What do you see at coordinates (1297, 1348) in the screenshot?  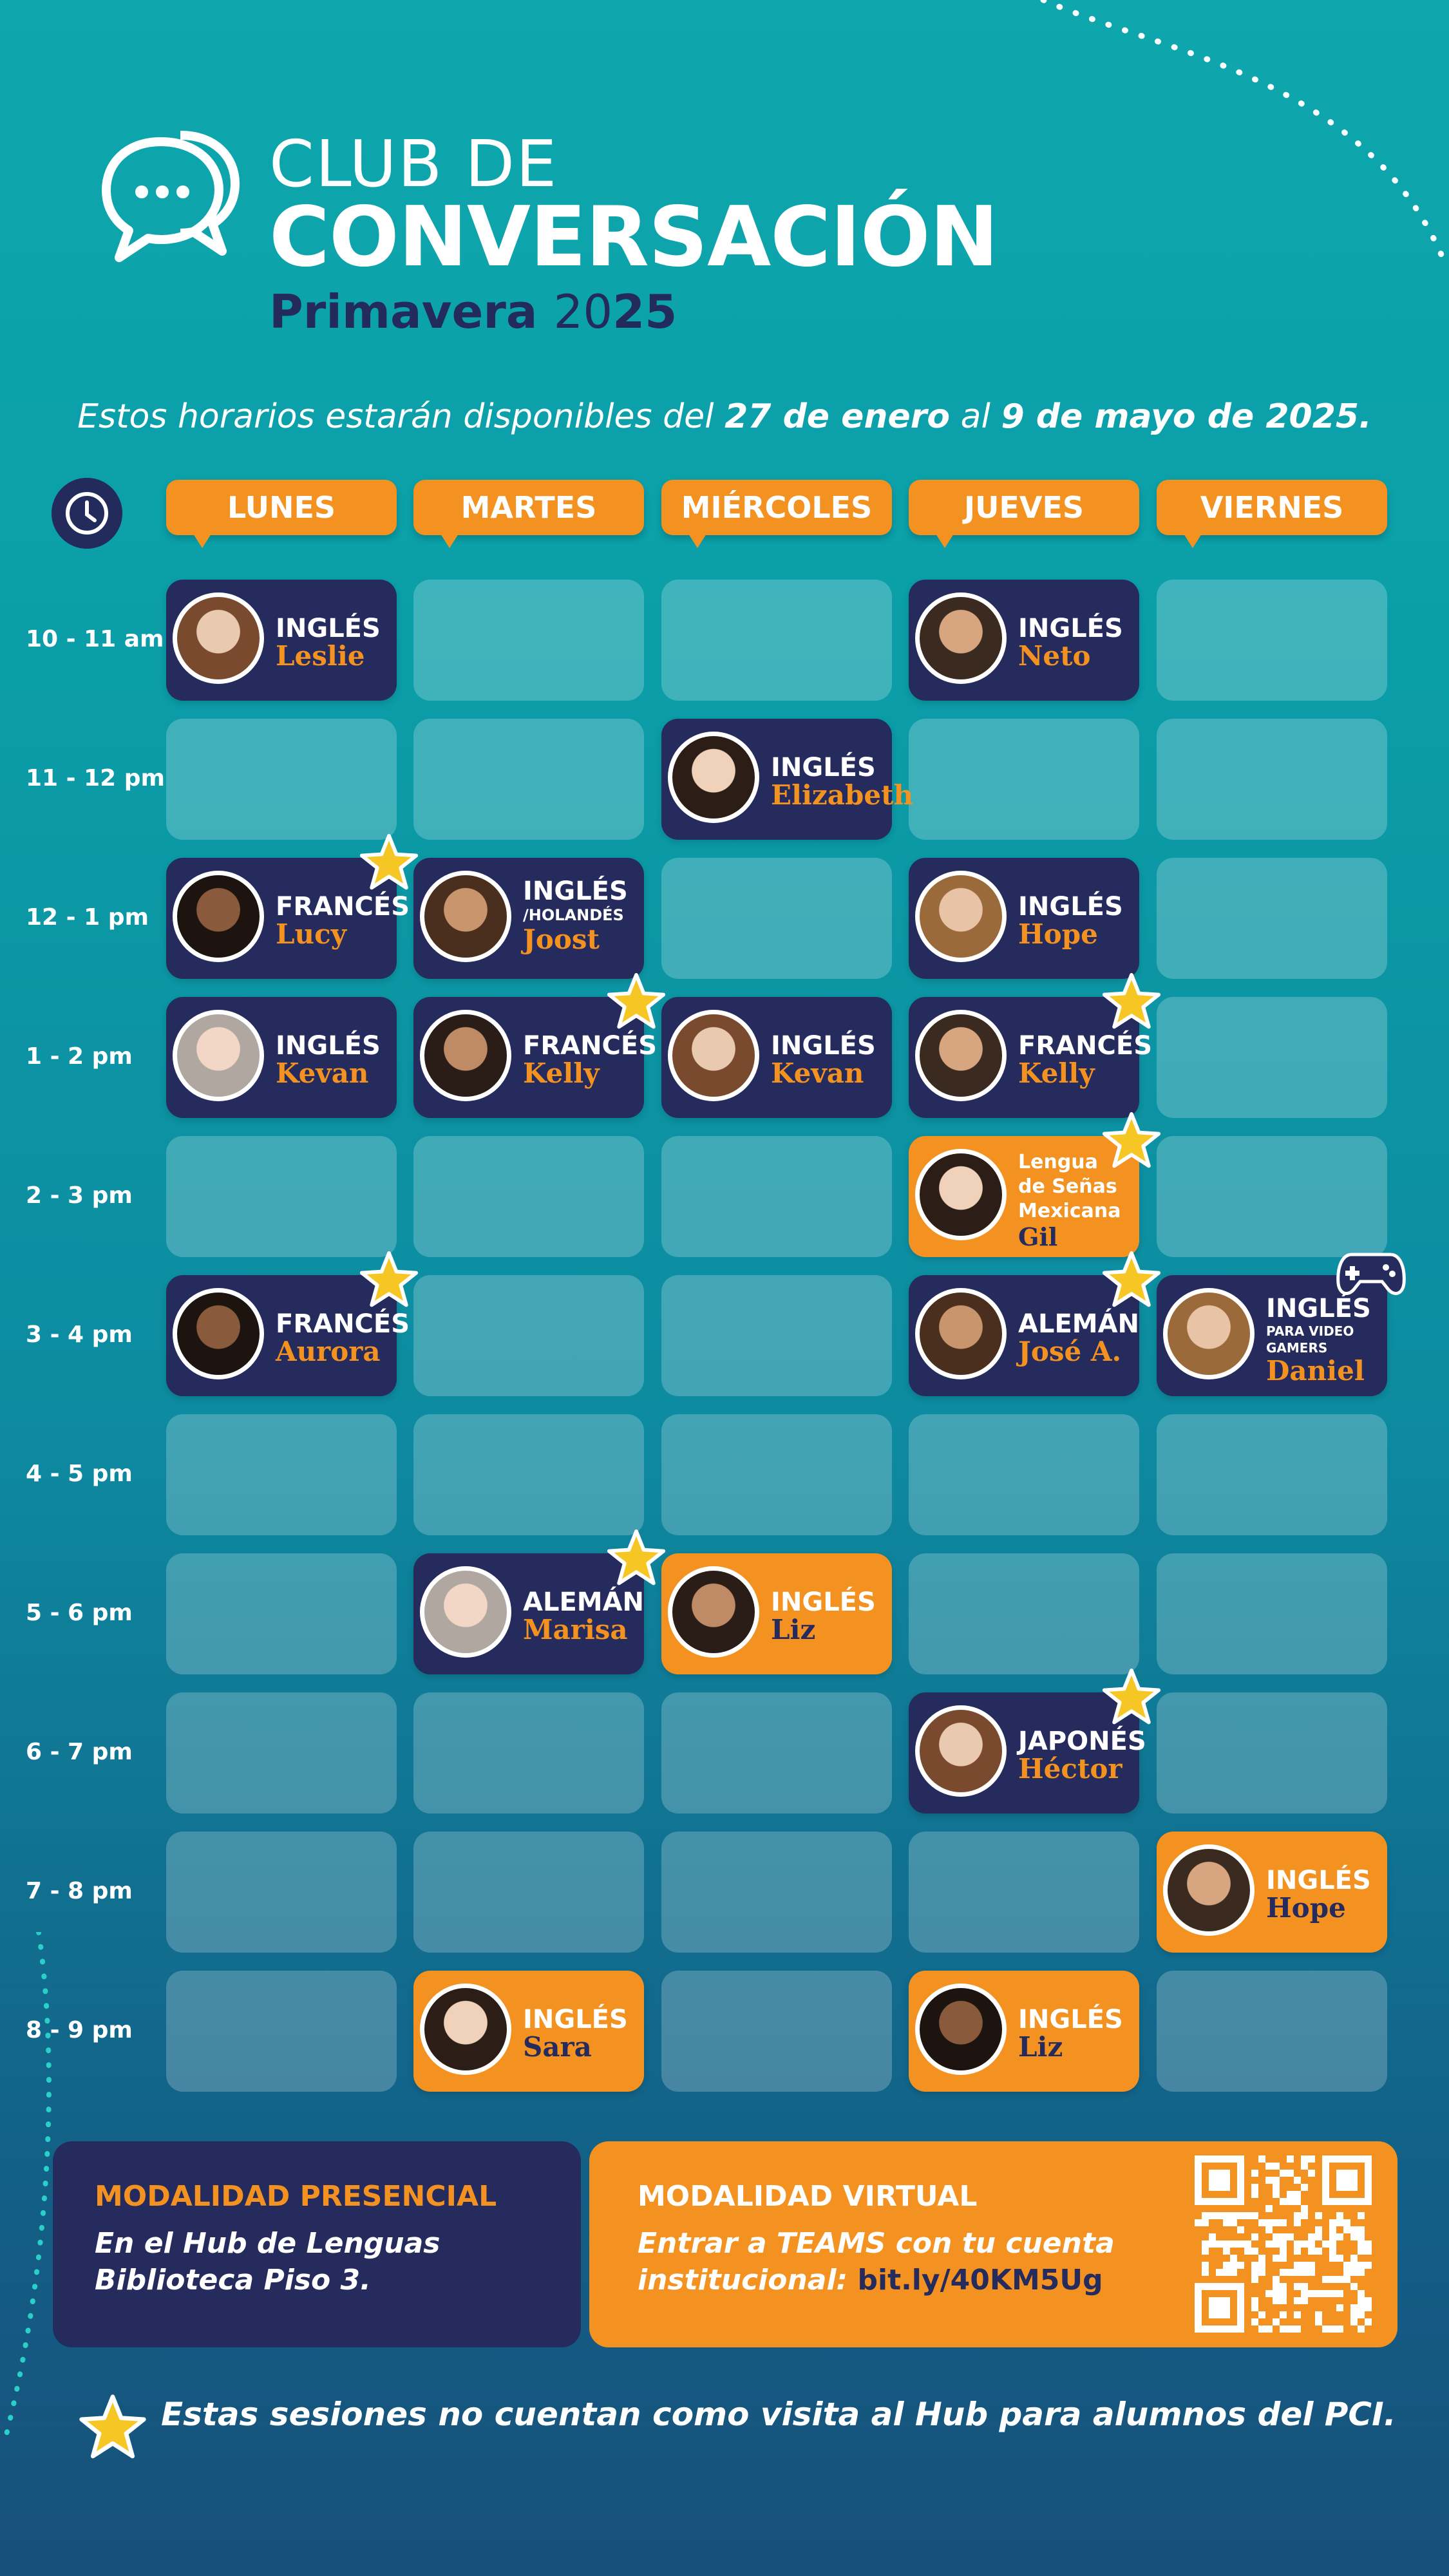 I see `session-language-sub: GAMERS` at bounding box center [1297, 1348].